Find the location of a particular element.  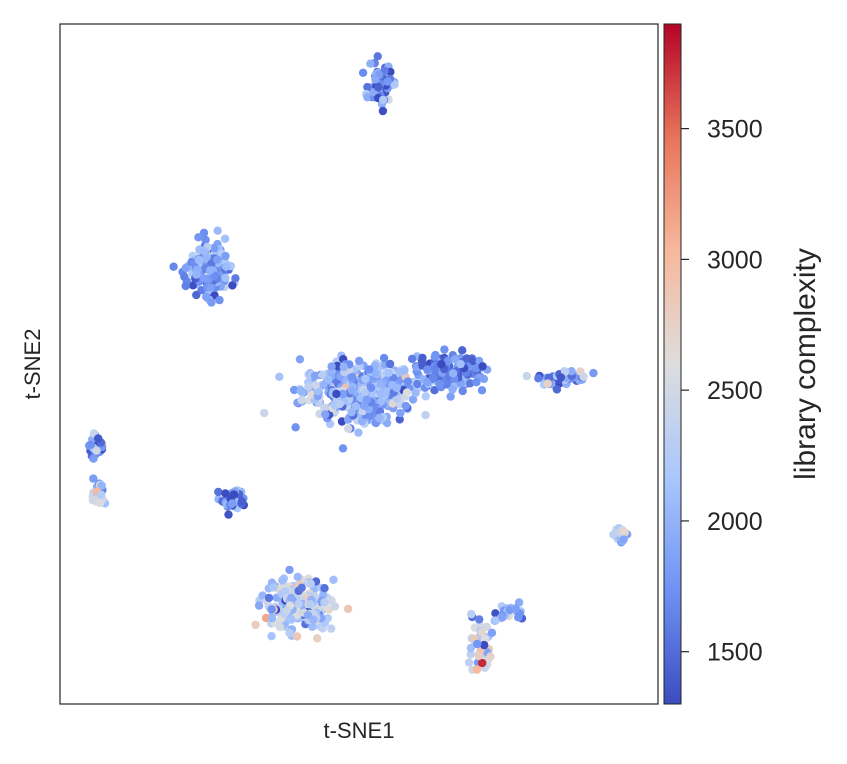

colorbar-tick-label: 2500 is located at coordinates (735, 391).